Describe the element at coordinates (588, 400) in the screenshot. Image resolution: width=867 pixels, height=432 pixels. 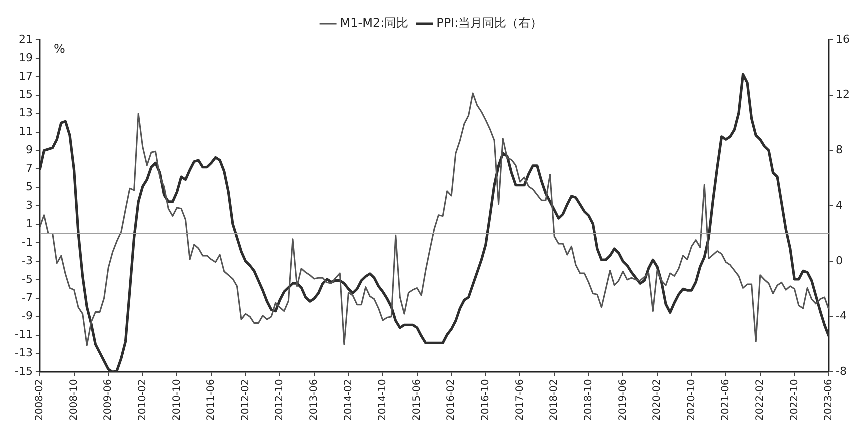
I see `x-tick-label: 2018-10` at that location.